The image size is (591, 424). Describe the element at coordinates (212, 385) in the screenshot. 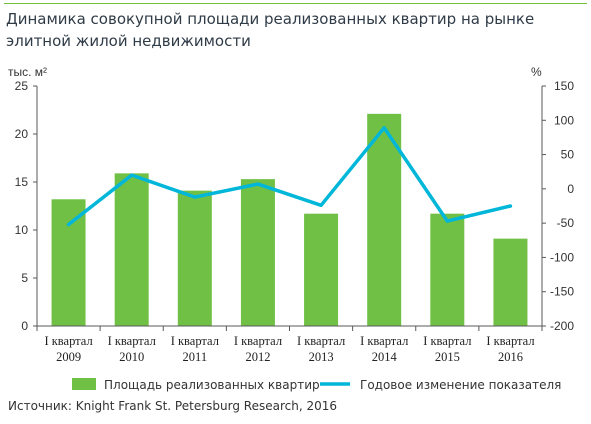

I see `legend-bar-label: Площадь реализованных квартир` at that location.